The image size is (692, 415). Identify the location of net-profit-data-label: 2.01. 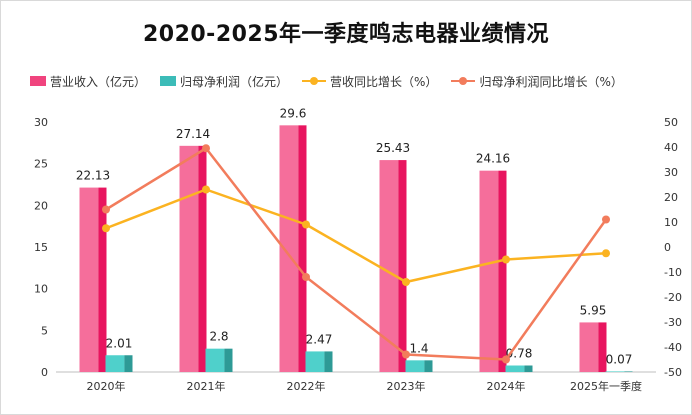
(119, 343).